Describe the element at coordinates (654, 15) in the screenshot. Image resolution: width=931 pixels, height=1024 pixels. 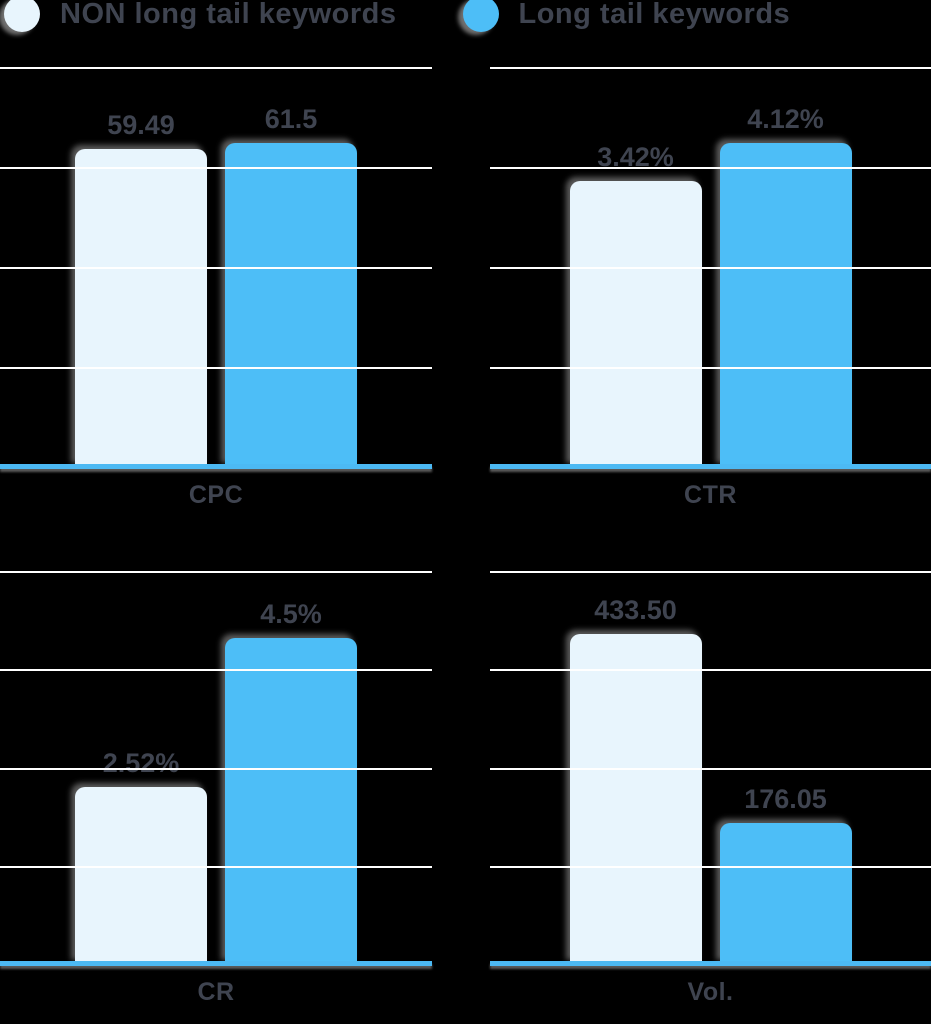
I see `legend-label-long-tail: Long tail keywords` at that location.